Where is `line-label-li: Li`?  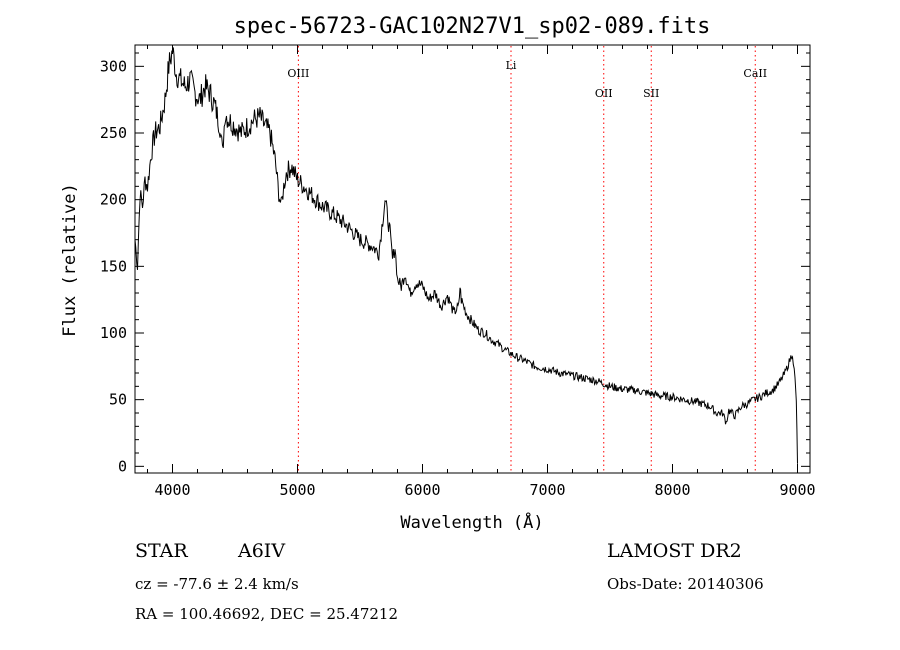 line-label-li: Li is located at coordinates (511, 65).